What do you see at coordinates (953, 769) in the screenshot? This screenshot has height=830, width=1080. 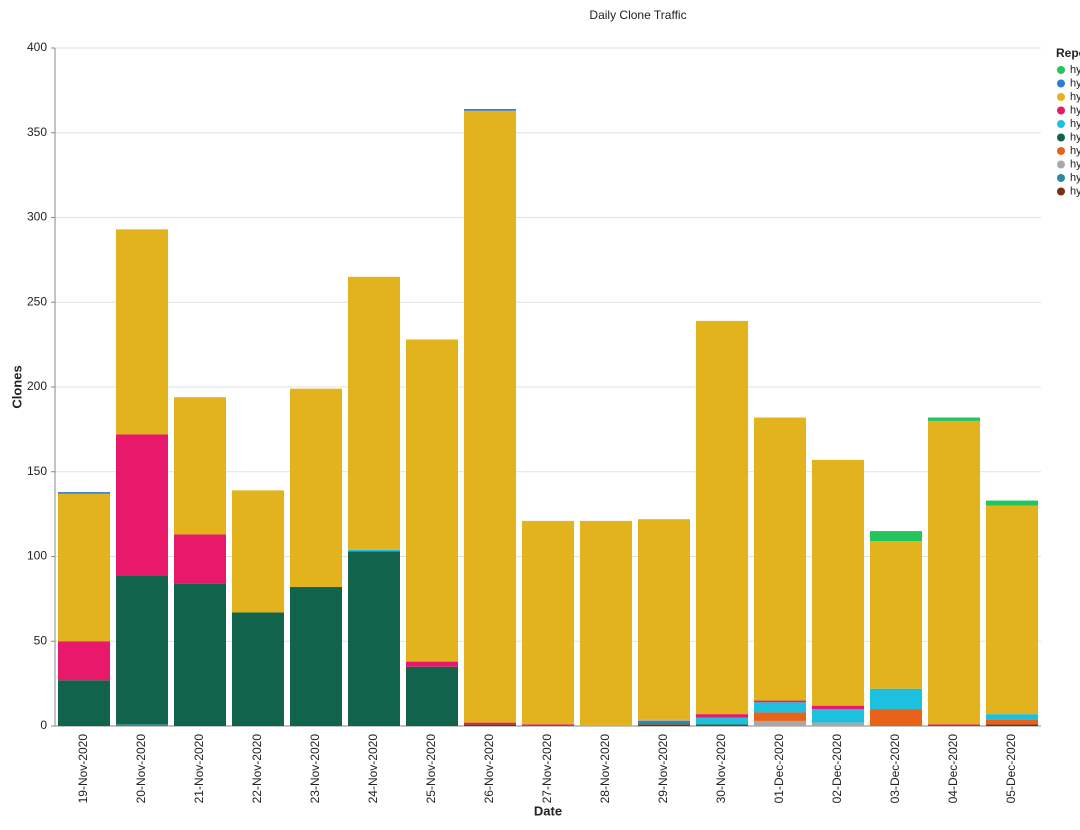 I see `x-tick-label: 04-Dec-2020` at bounding box center [953, 769].